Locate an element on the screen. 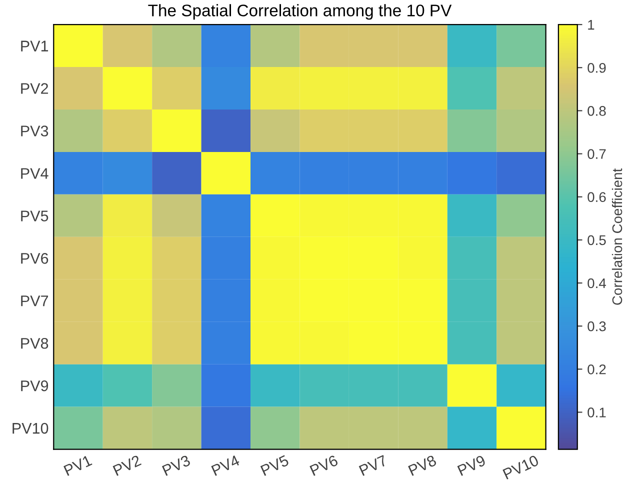 The image size is (631, 491). x-tick-label: PV8 is located at coordinates (422, 465).